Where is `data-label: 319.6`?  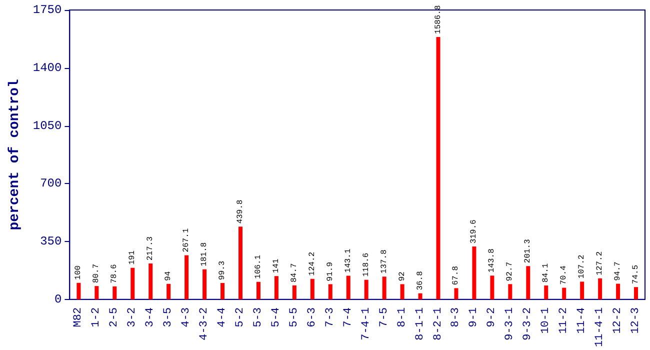 data-label: 319.6 is located at coordinates (474, 231).